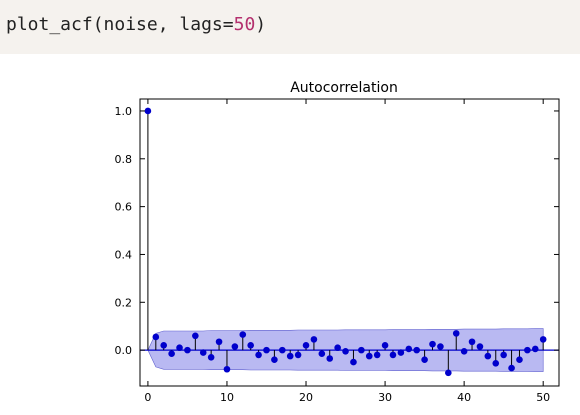  I want to click on y-tick-label-1.0: 1.0, so click(124, 111).